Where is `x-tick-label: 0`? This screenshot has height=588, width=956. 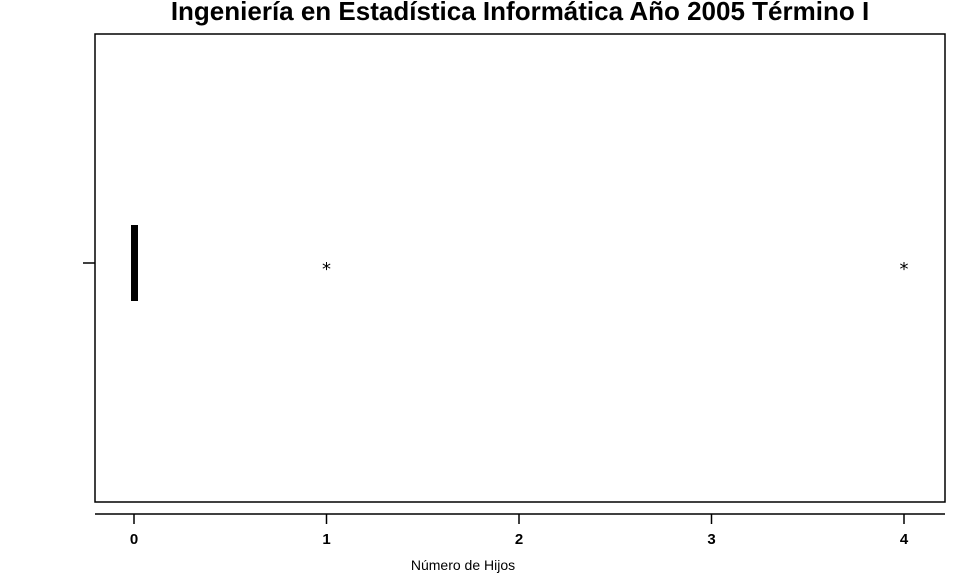
x-tick-label: 0 is located at coordinates (134, 539).